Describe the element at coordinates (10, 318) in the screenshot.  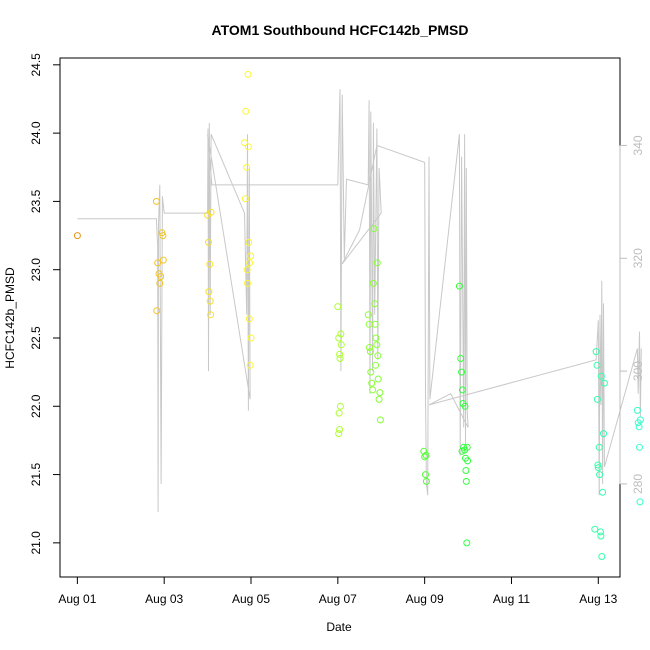
I see `y-axis-label: HCFC142b_PMSD` at that location.